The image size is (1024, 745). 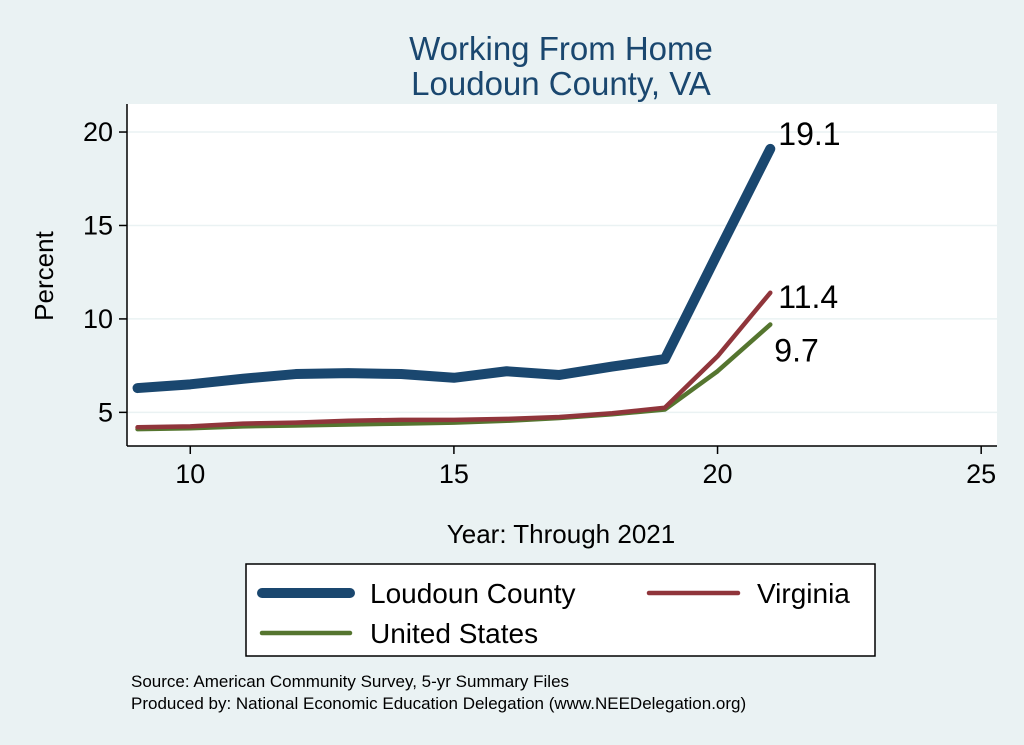 I want to click on legend-label: Loudoun County, so click(x=473, y=593).